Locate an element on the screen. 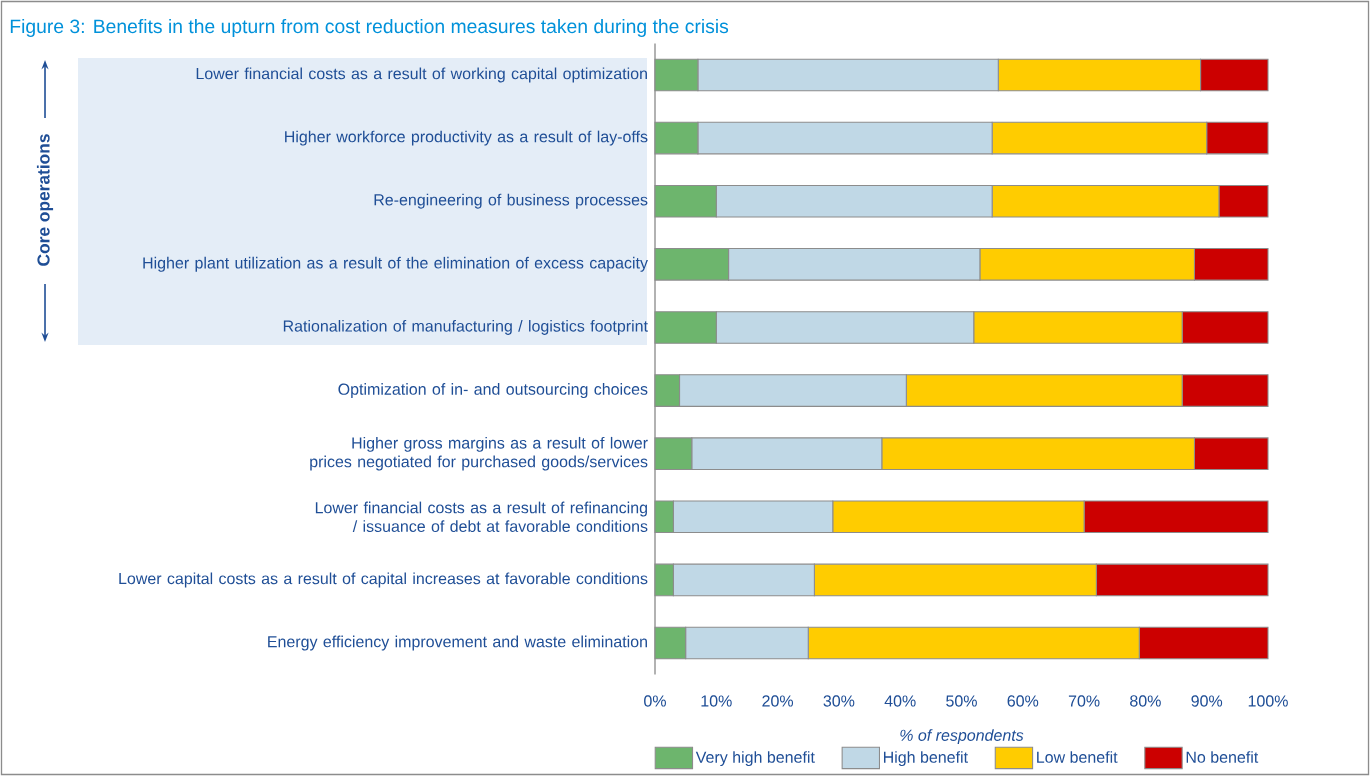 This screenshot has width=1370, height=776. y-tick-label: Higher plant utilization as a result of the elimination of excess capacity is located at coordinates (395, 264).